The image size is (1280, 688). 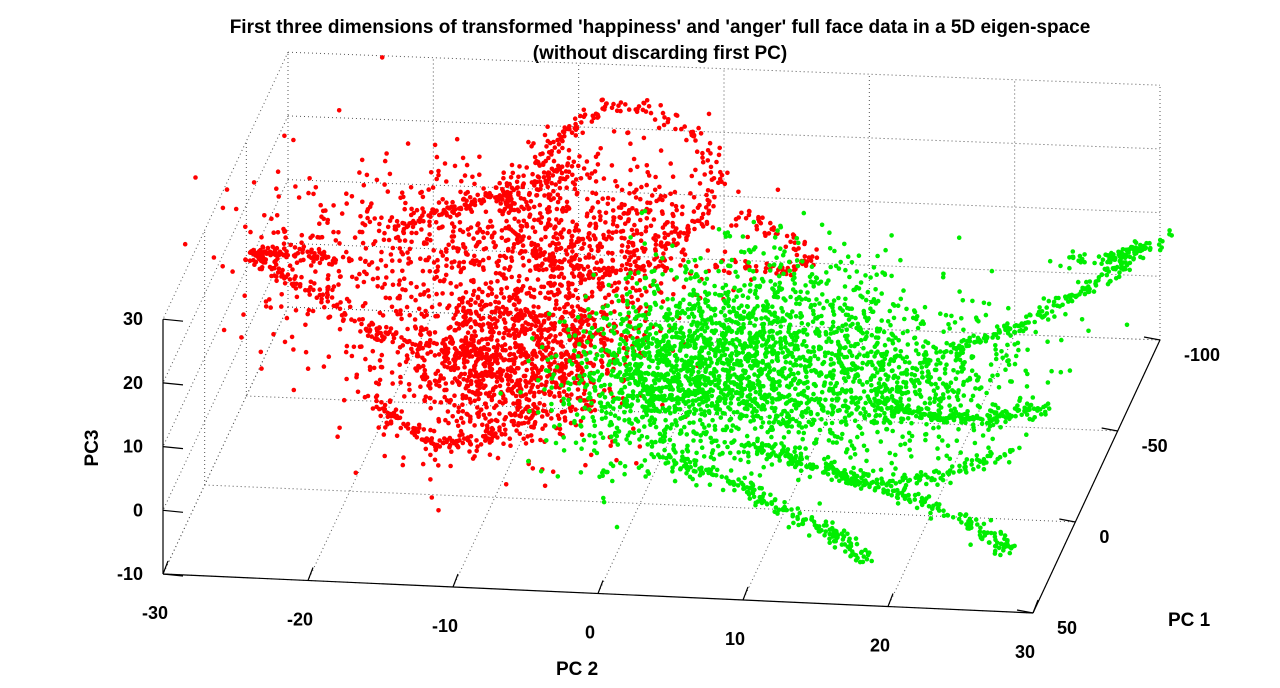 What do you see at coordinates (1035, 606) in the screenshot?
I see `x-tick-mark` at bounding box center [1035, 606].